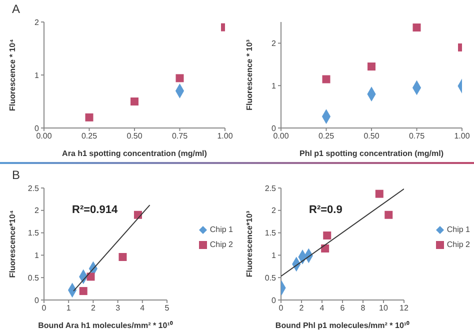 The image size is (474, 332). What do you see at coordinates (249, 74) in the screenshot?
I see `y-axis-title: Fluorescence * 10³` at bounding box center [249, 74].